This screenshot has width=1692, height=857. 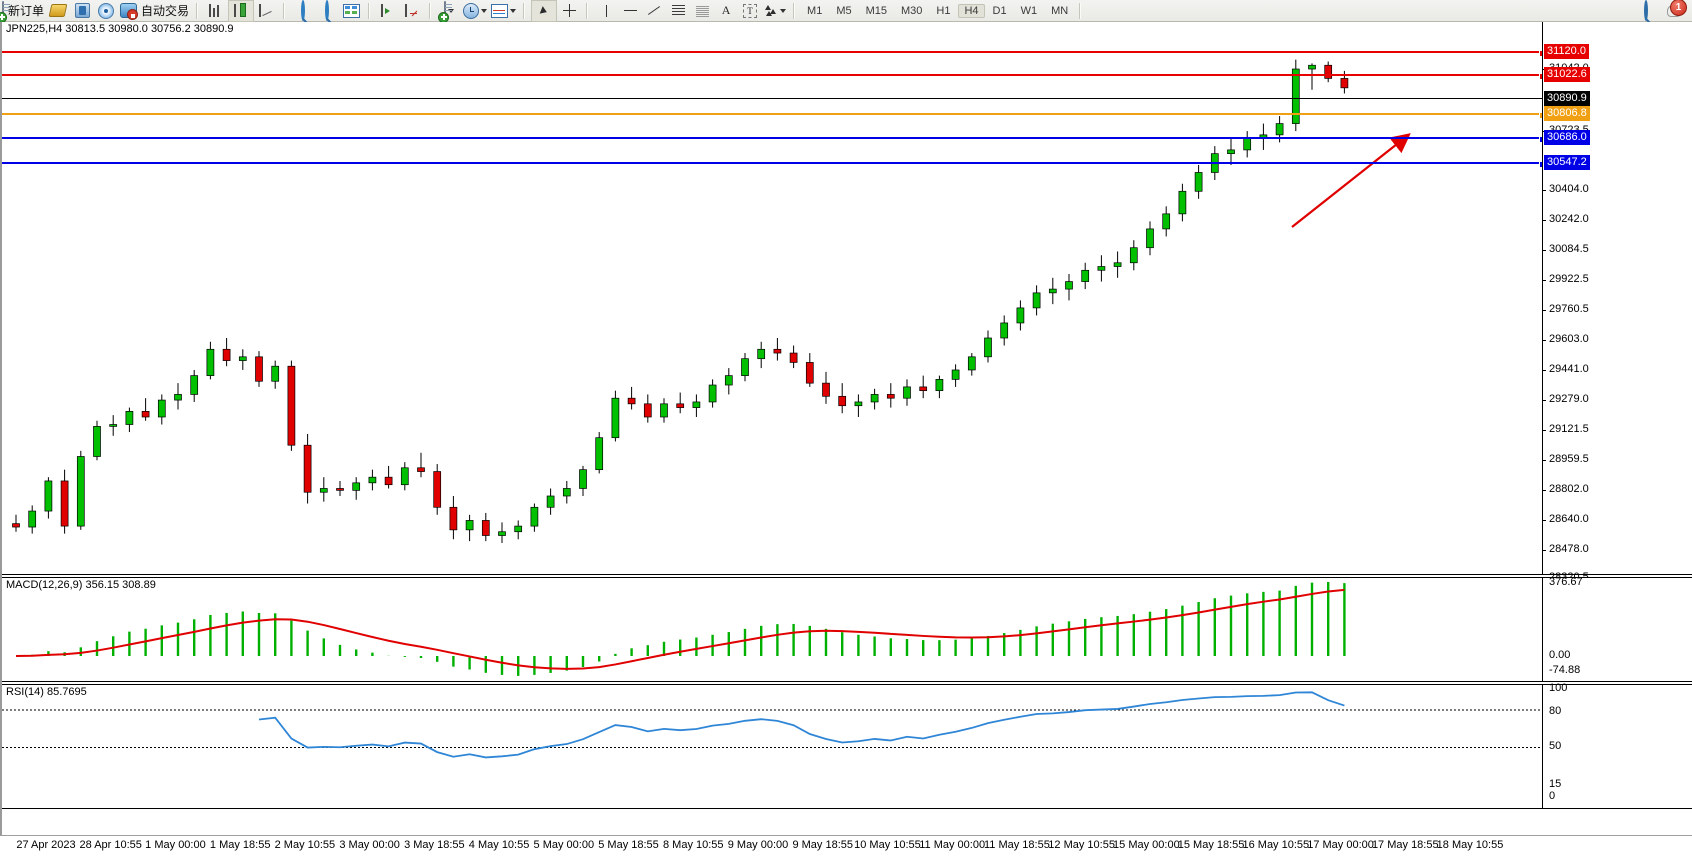 I want to click on time-label: 17 May 00:00, so click(x=1340, y=845).